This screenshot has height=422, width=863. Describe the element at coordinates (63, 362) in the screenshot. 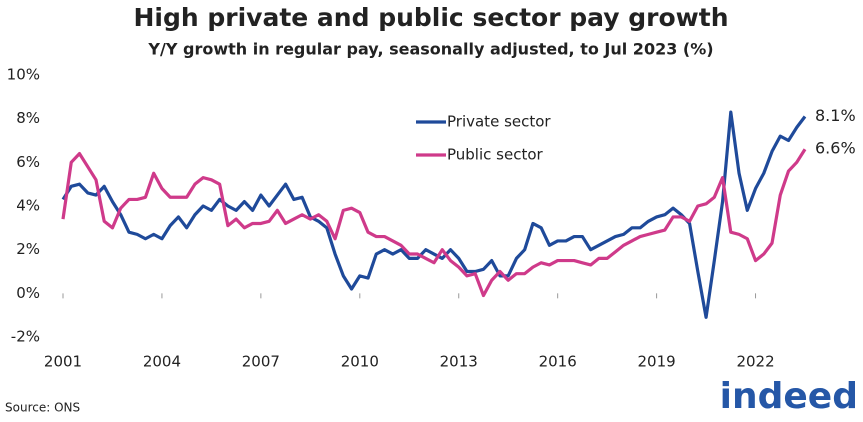

I see `x-tick-label: 2001` at that location.